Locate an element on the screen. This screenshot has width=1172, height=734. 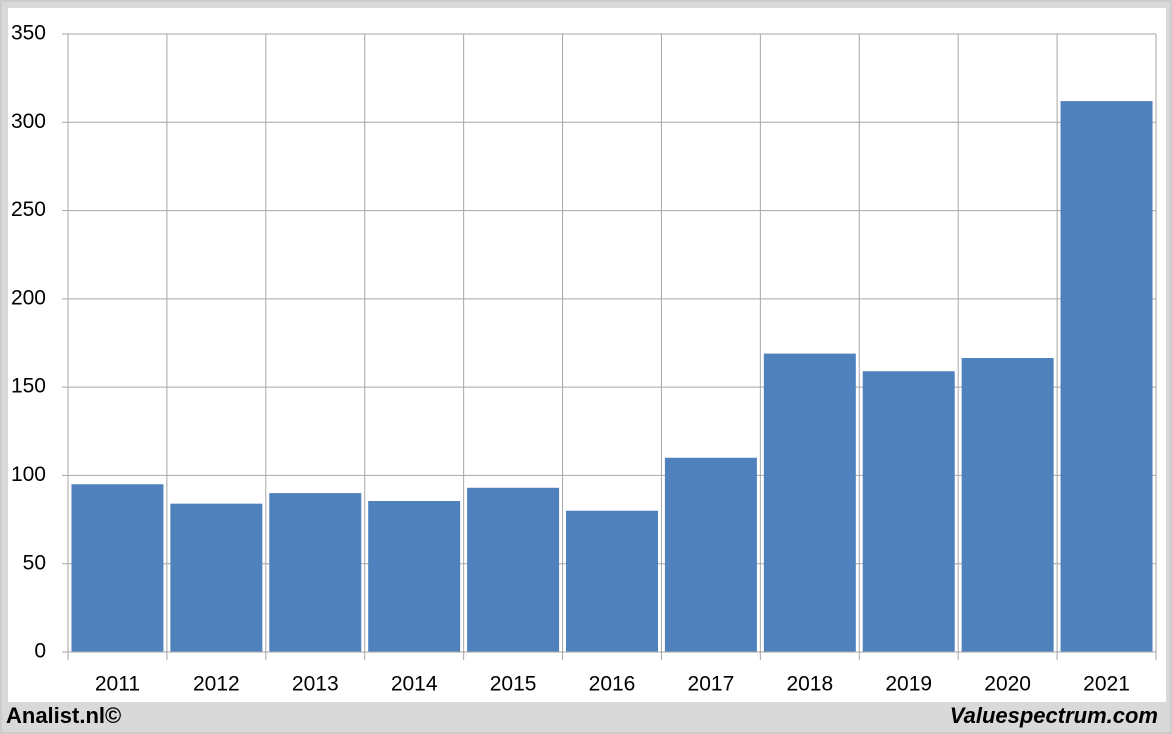
y-tick-label: 100 is located at coordinates (28, 474).